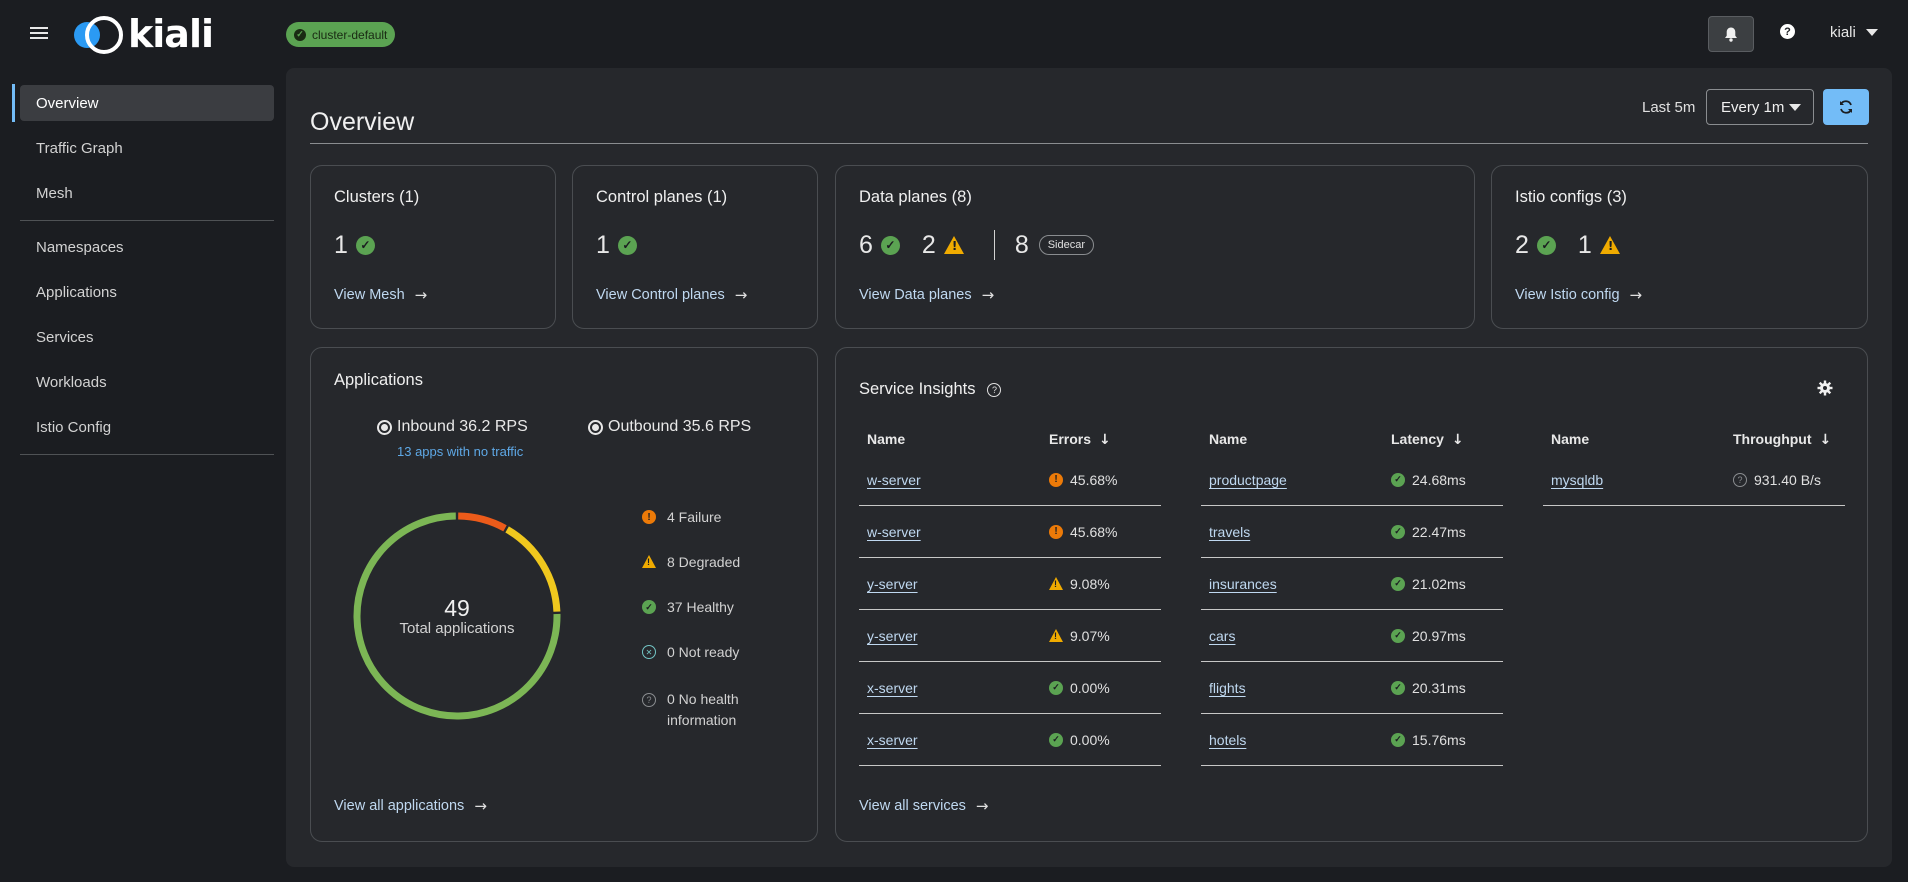  I want to click on metric-cell: ! 45.68%, so click(1083, 480).